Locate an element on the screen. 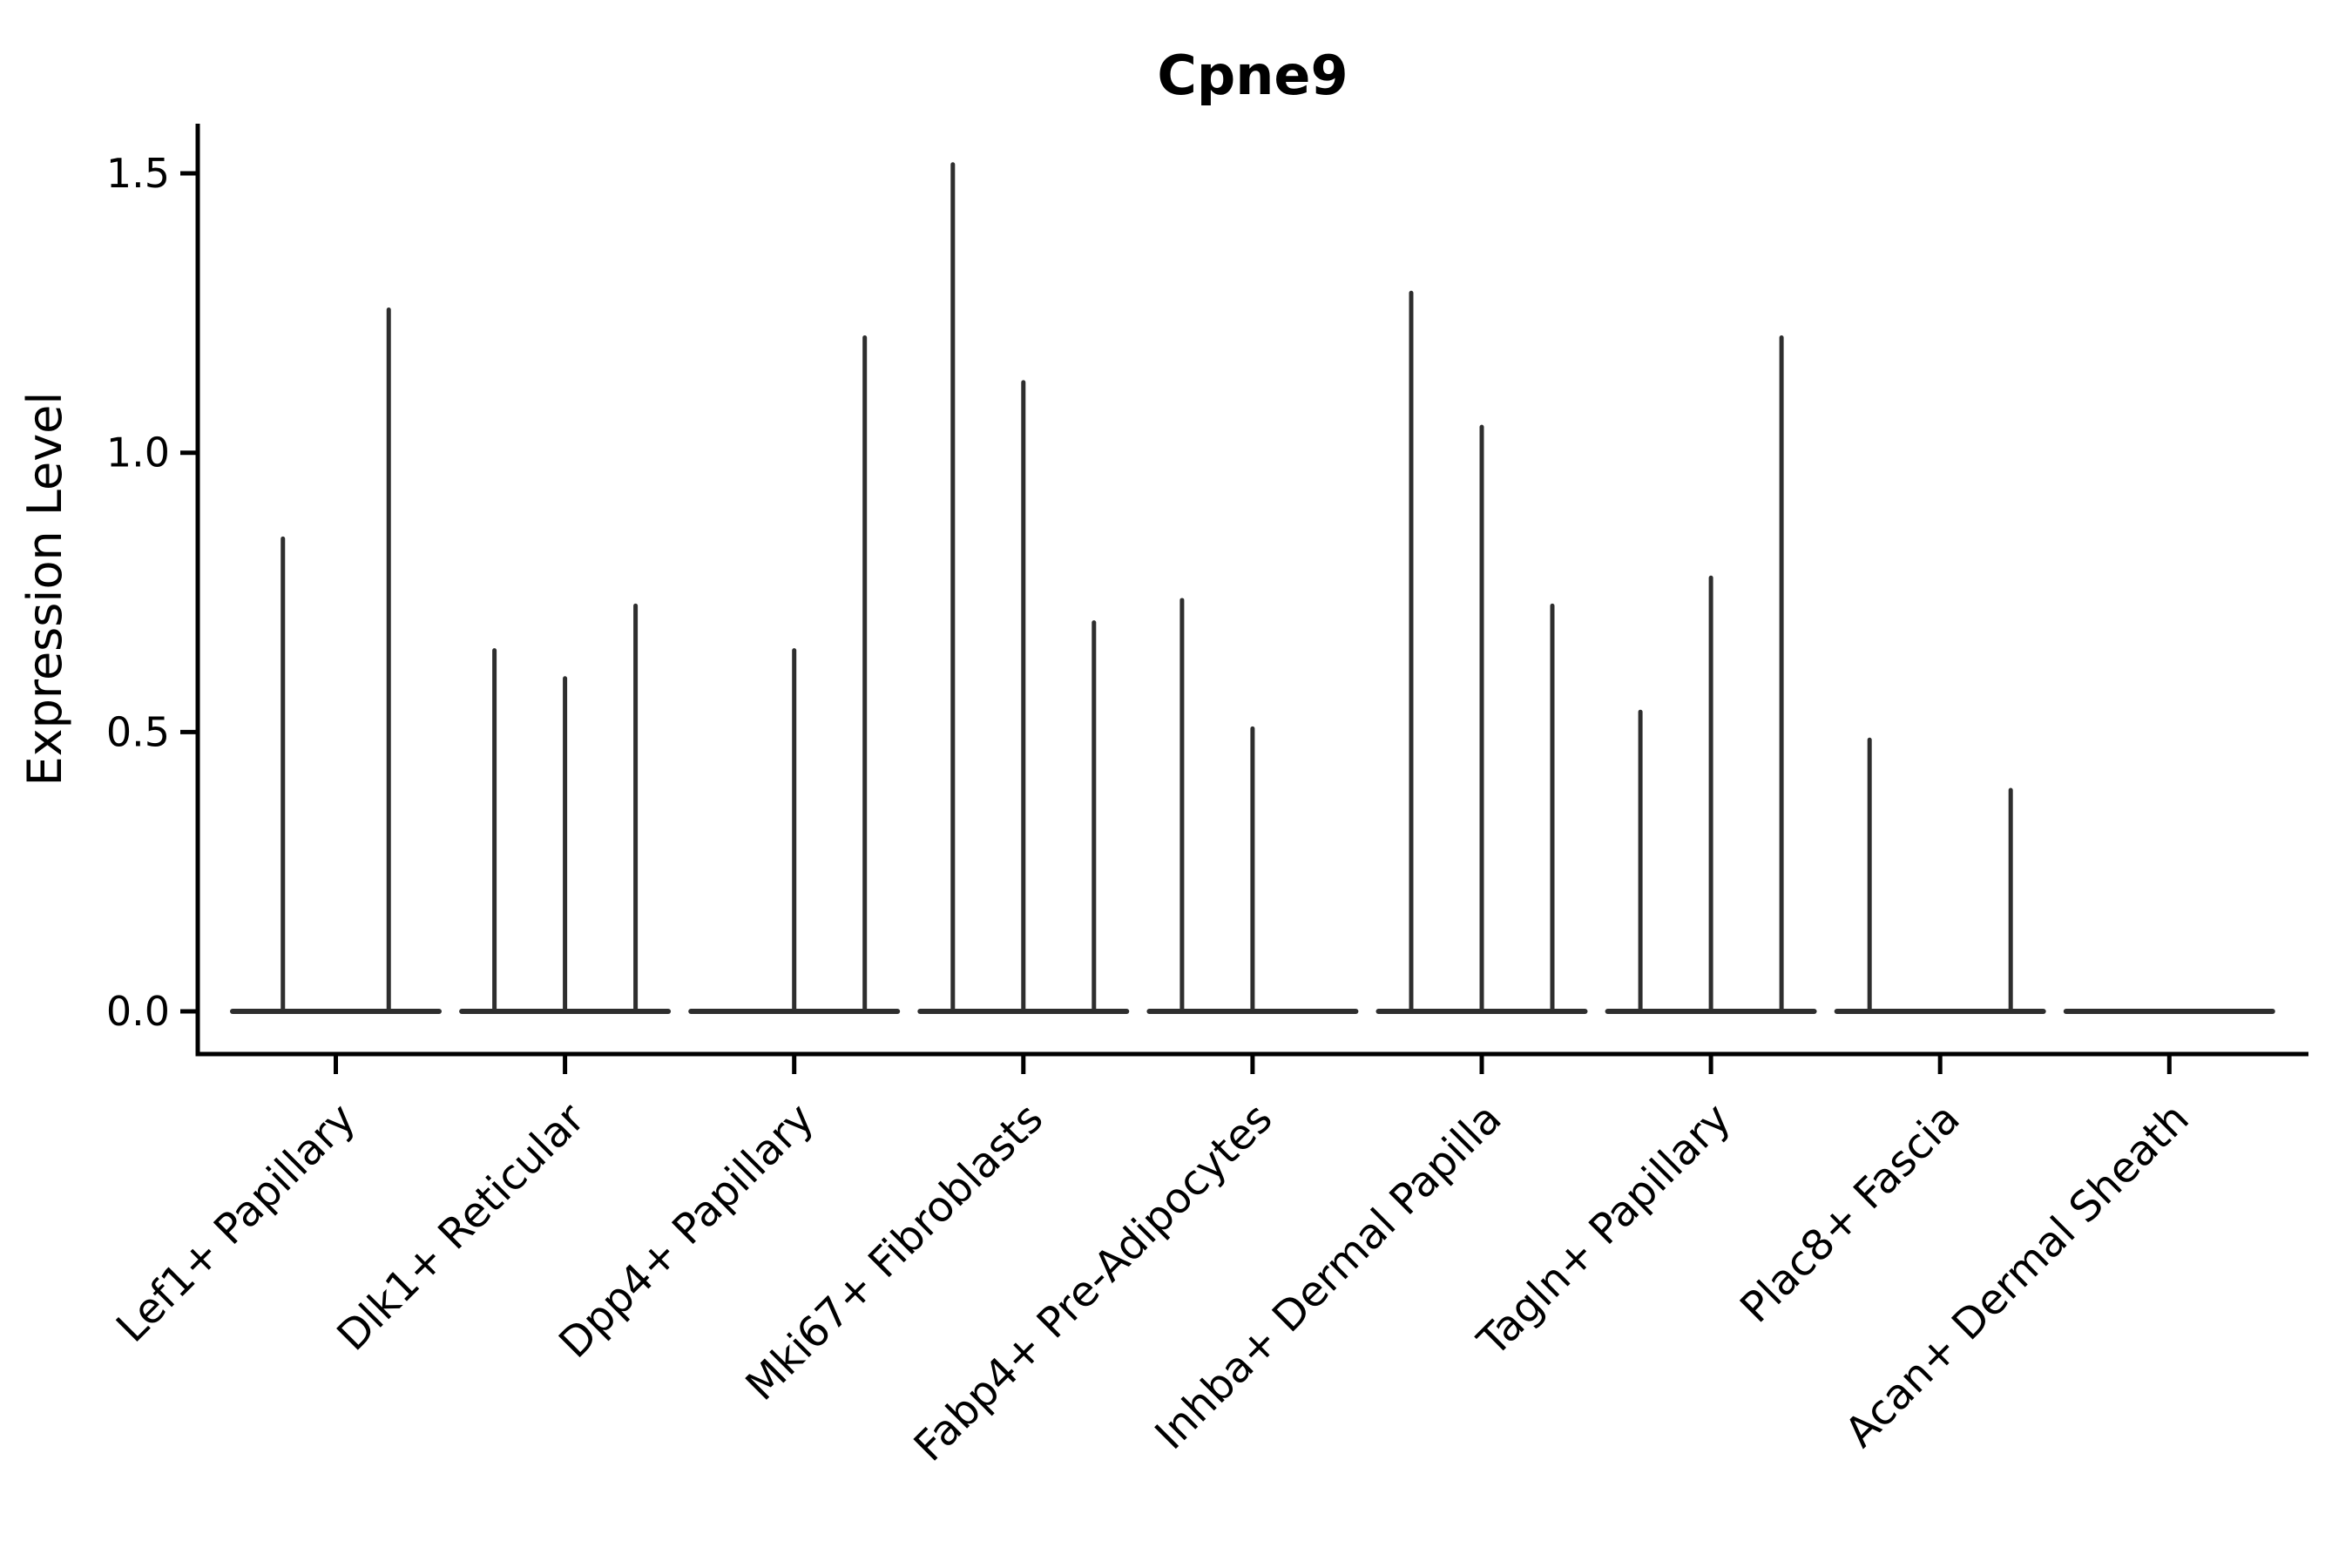  x-tick-label: Lef1+ Papillary is located at coordinates (236, 1223).